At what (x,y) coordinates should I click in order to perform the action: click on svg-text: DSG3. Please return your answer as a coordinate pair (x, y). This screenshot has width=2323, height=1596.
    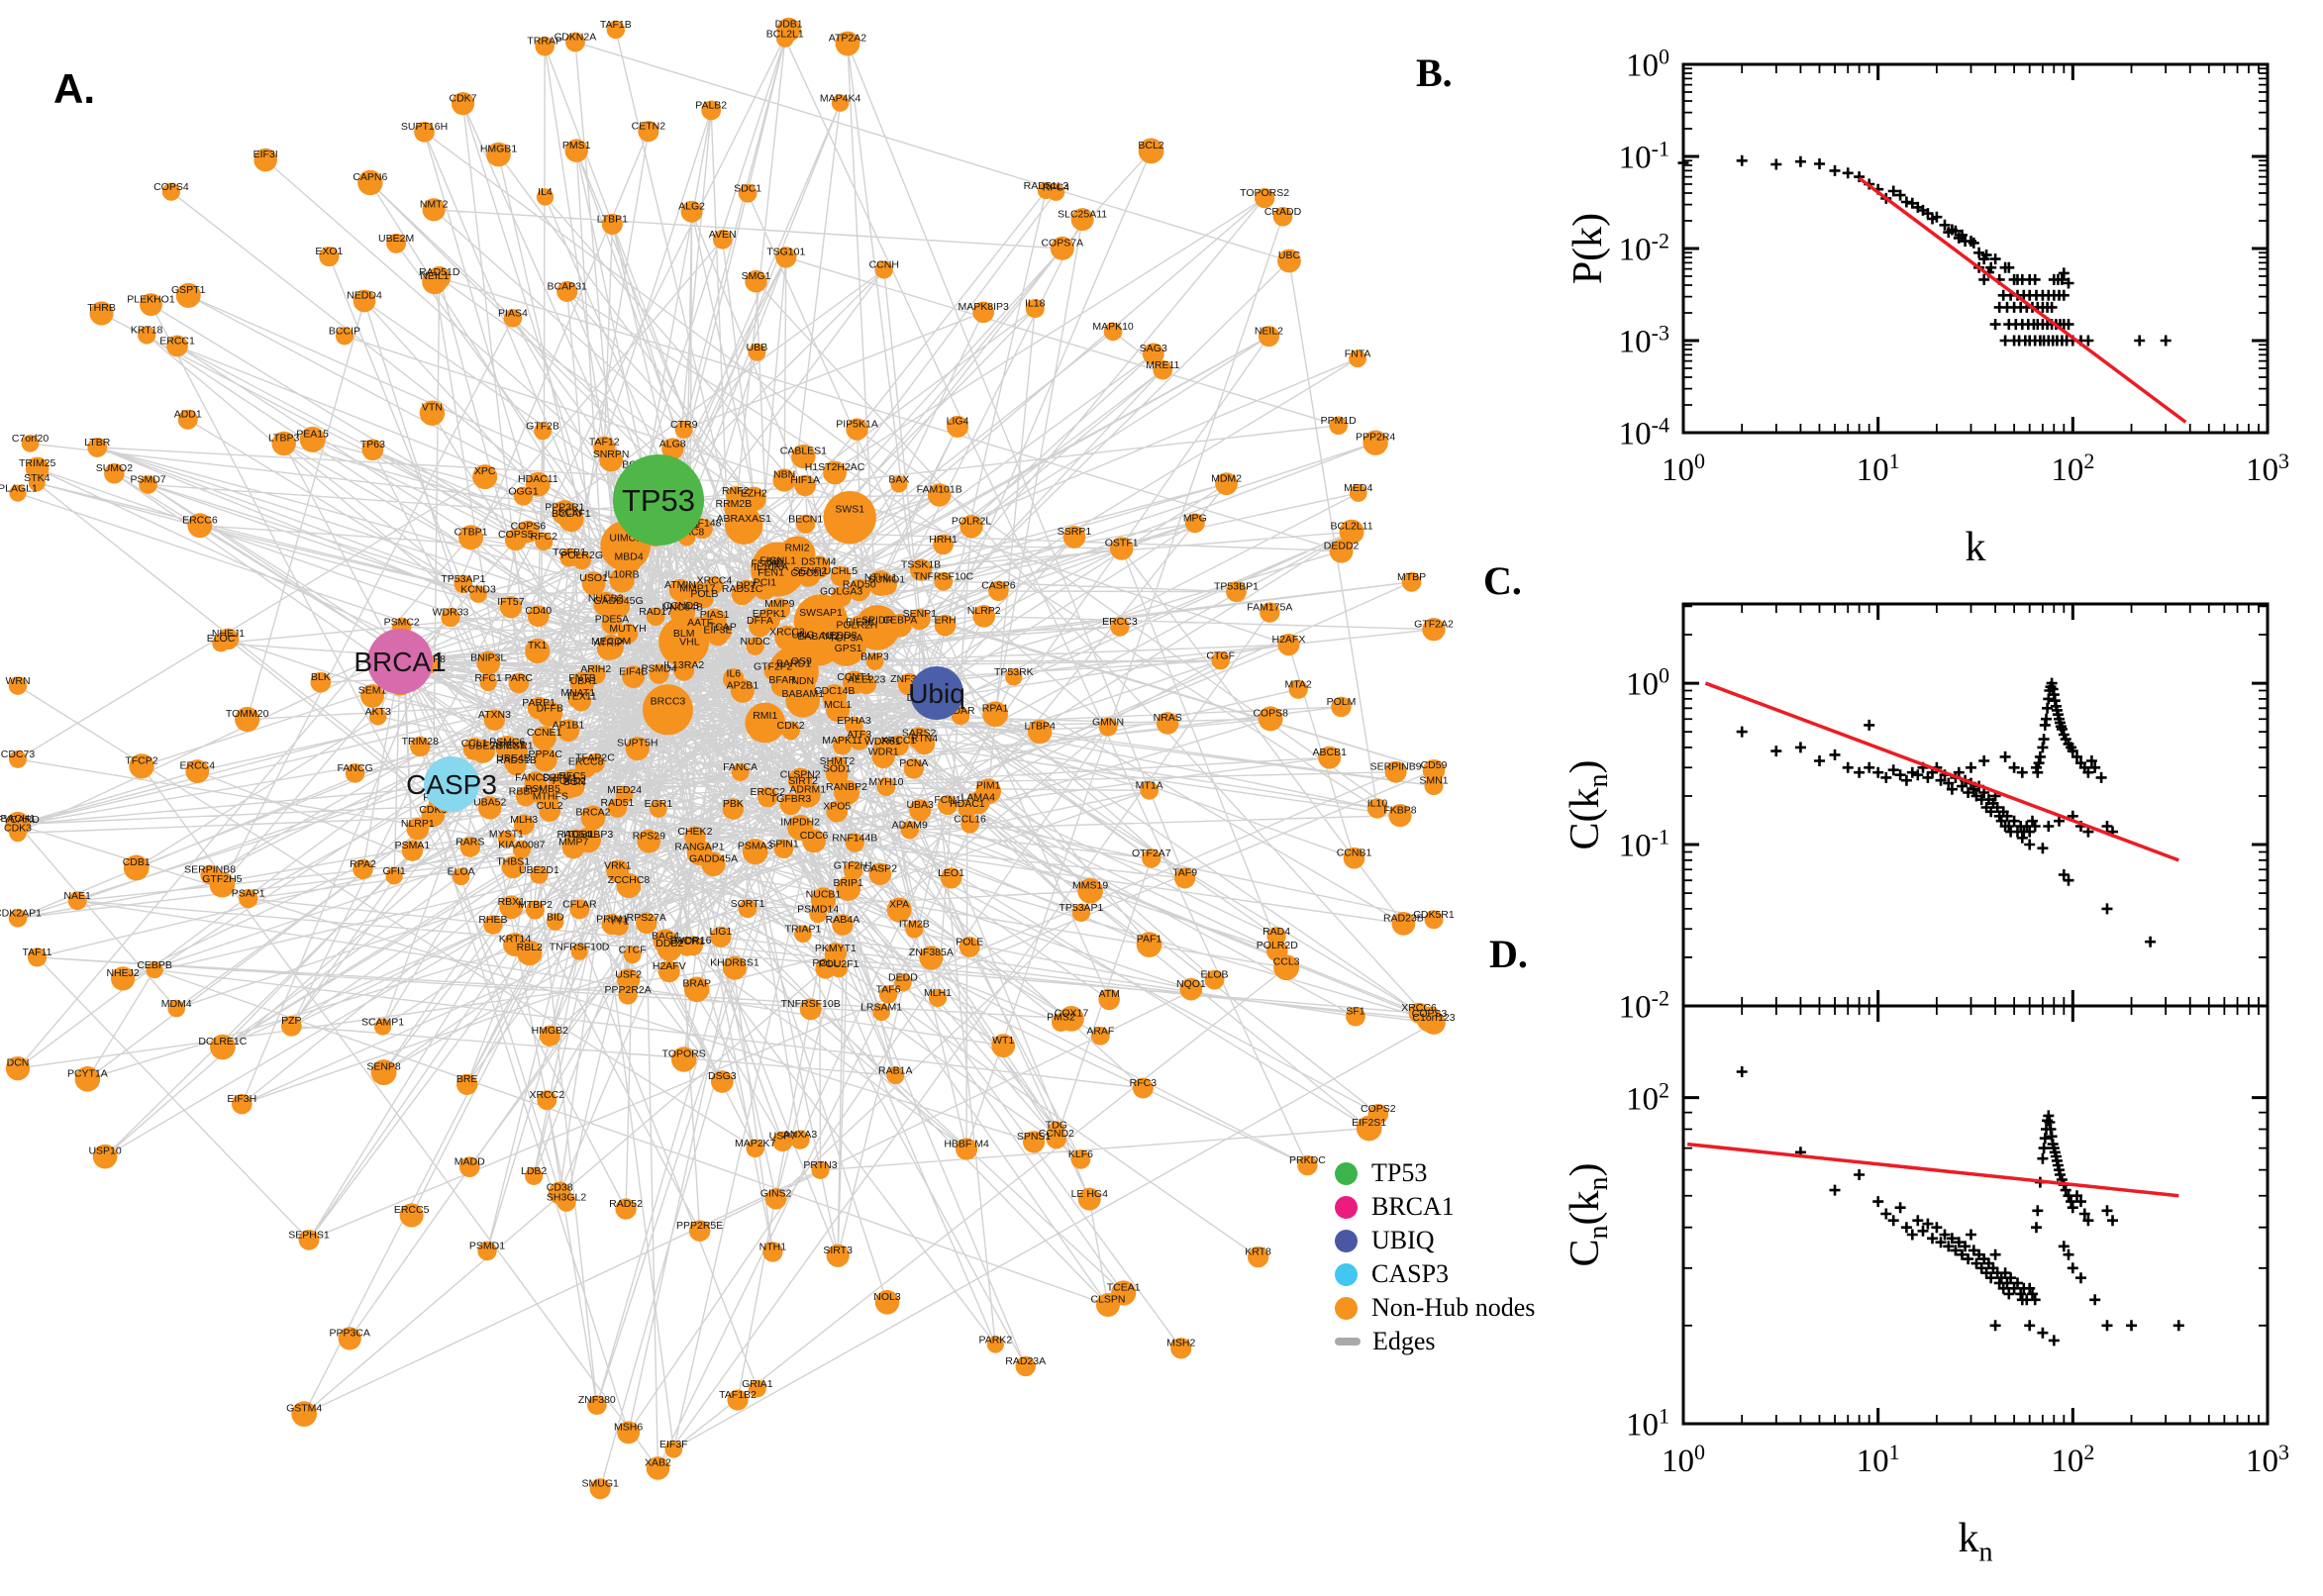
    Looking at the image, I should click on (722, 1076).